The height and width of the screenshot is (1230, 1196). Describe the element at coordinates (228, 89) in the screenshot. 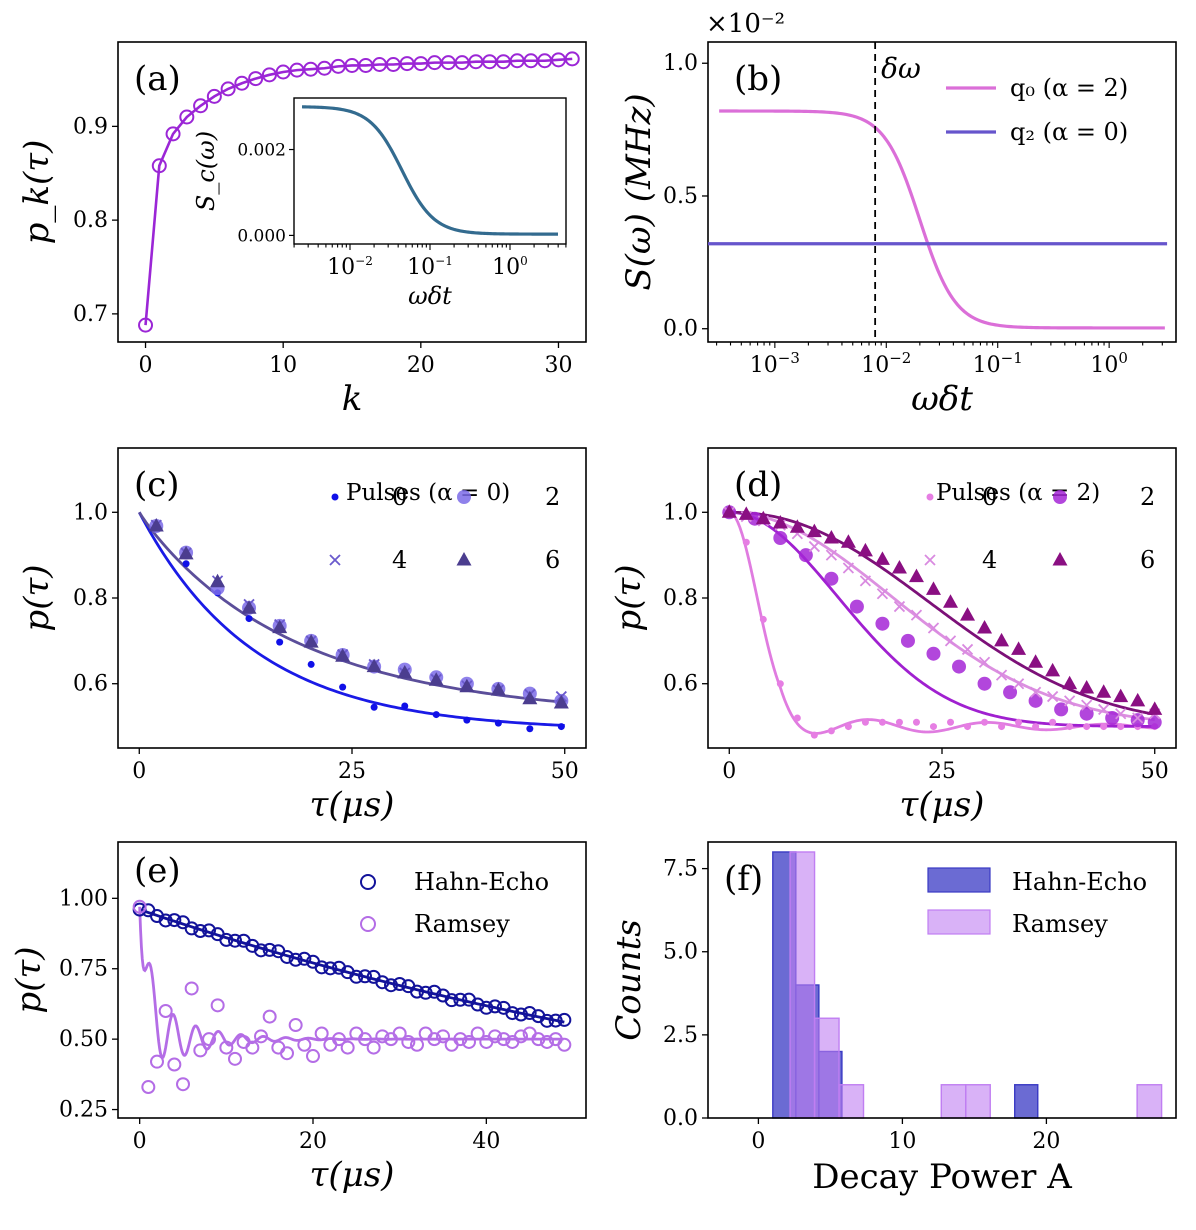

I see `pk-point` at that location.